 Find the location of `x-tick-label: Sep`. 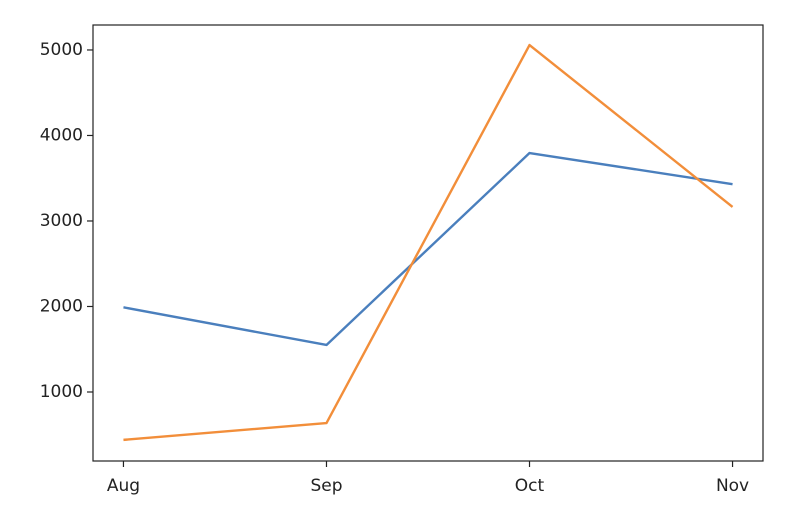

x-tick-label: Sep is located at coordinates (326, 486).